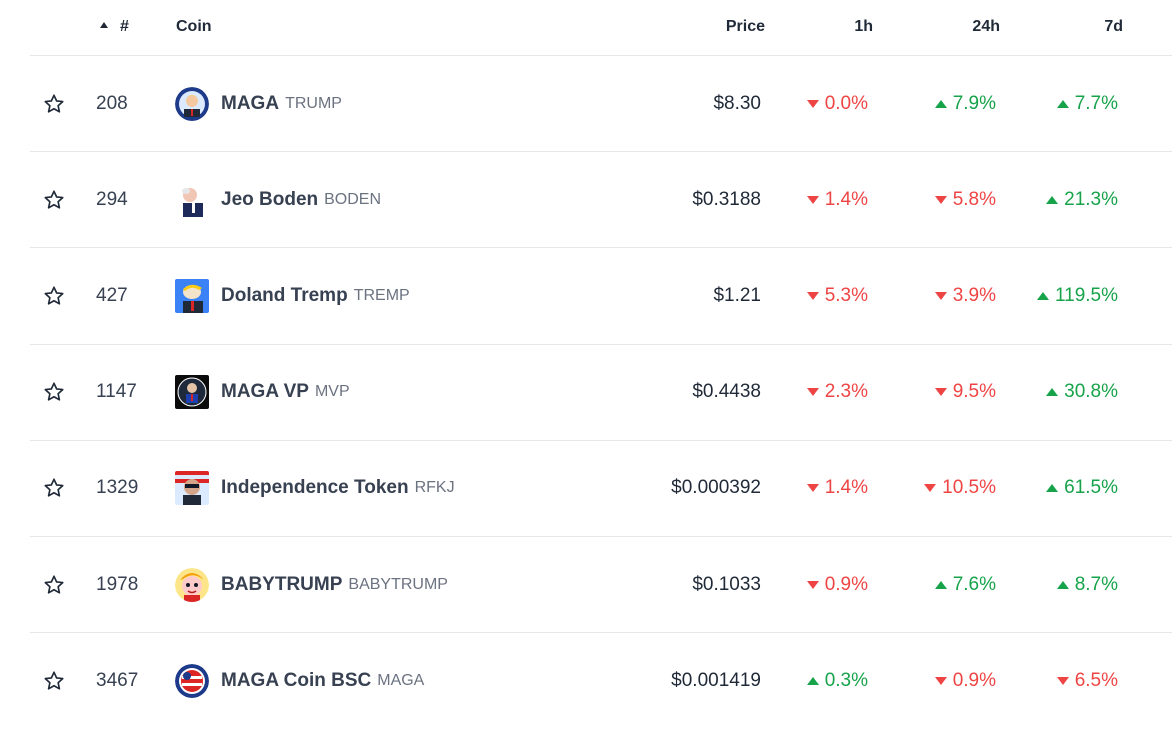  I want to click on coin-symbol: MAGA, so click(401, 681).